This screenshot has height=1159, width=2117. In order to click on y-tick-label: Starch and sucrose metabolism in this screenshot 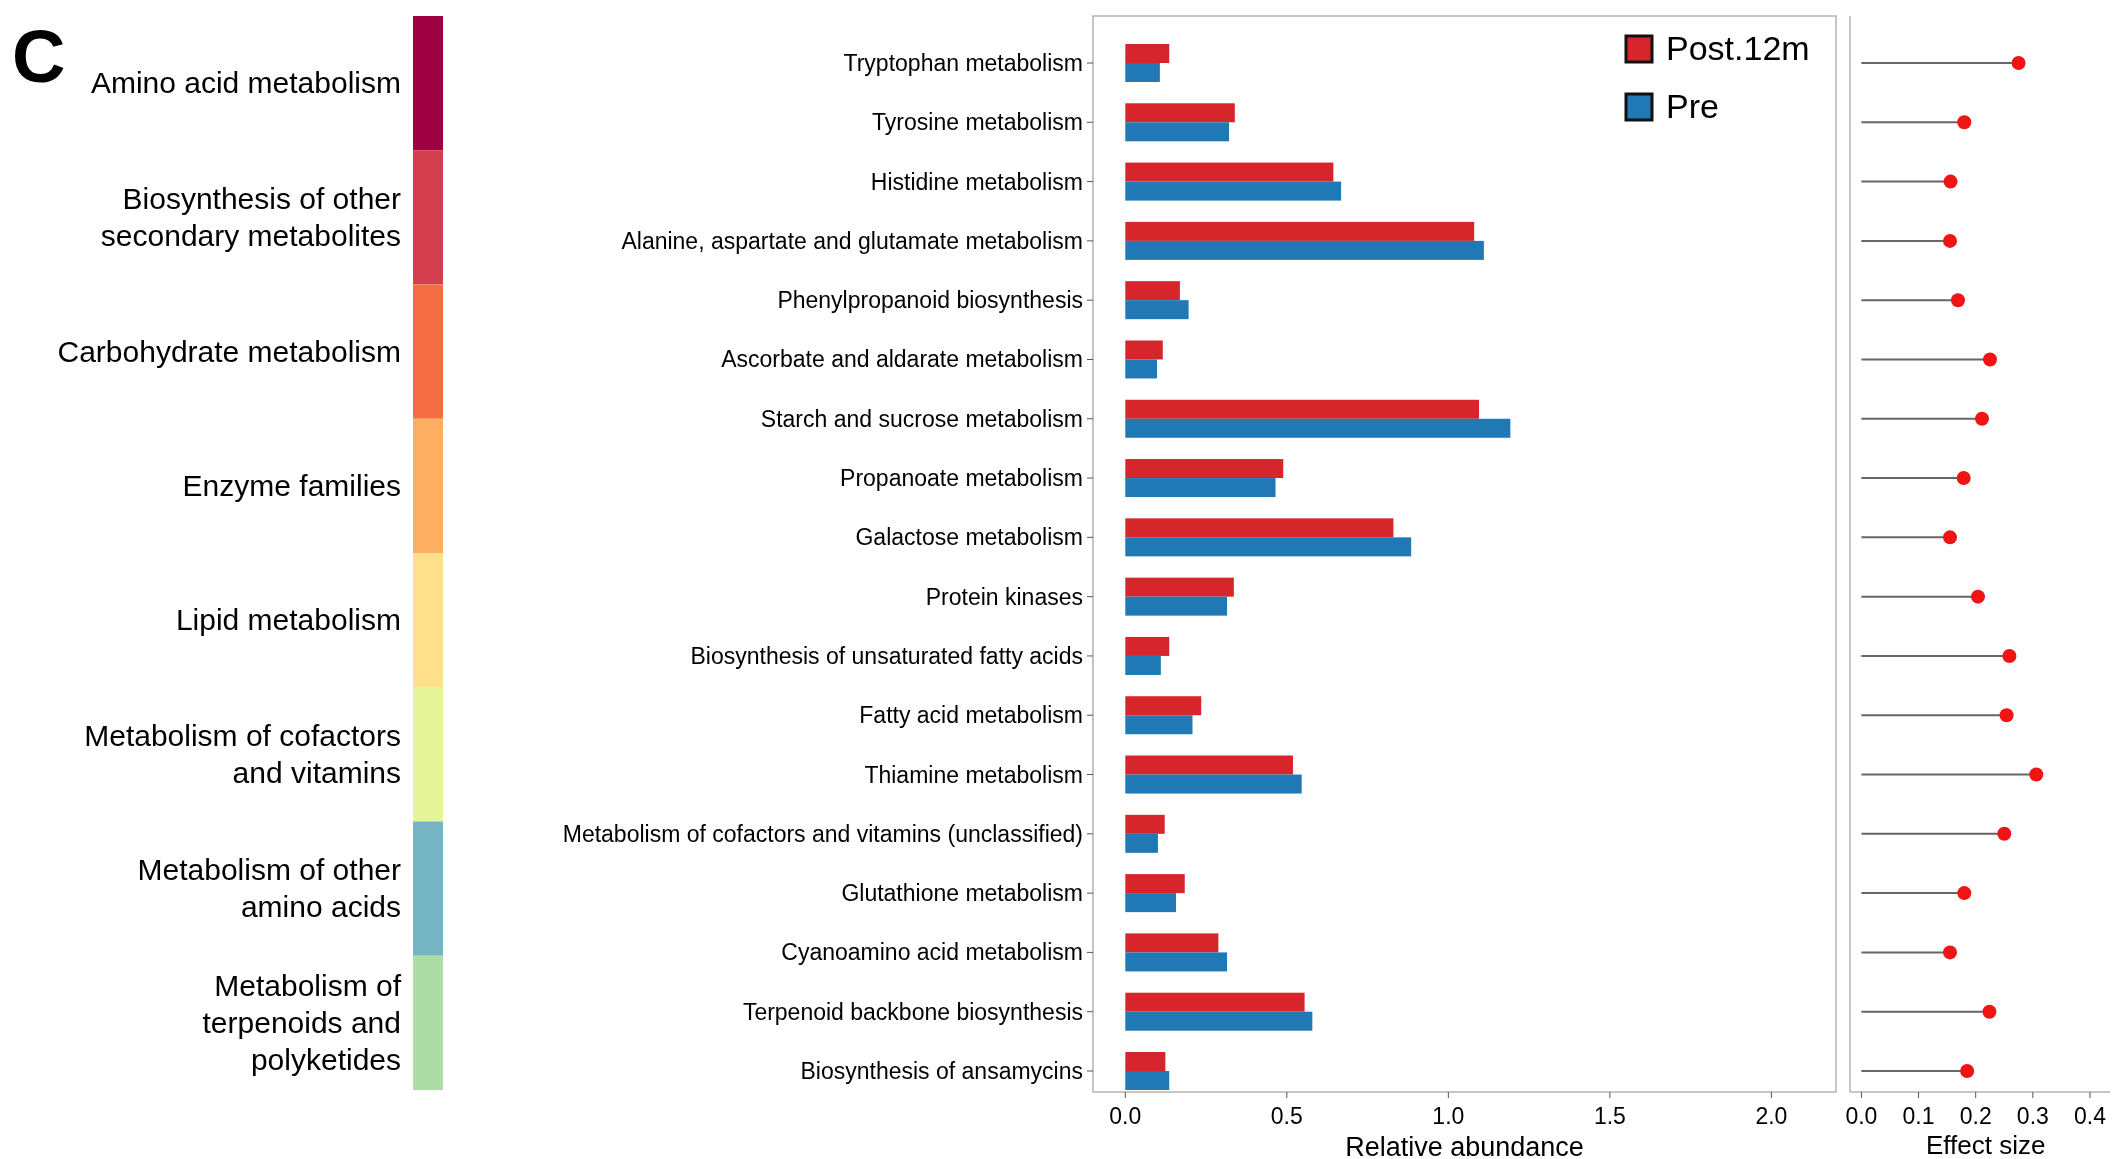, I will do `click(921, 418)`.